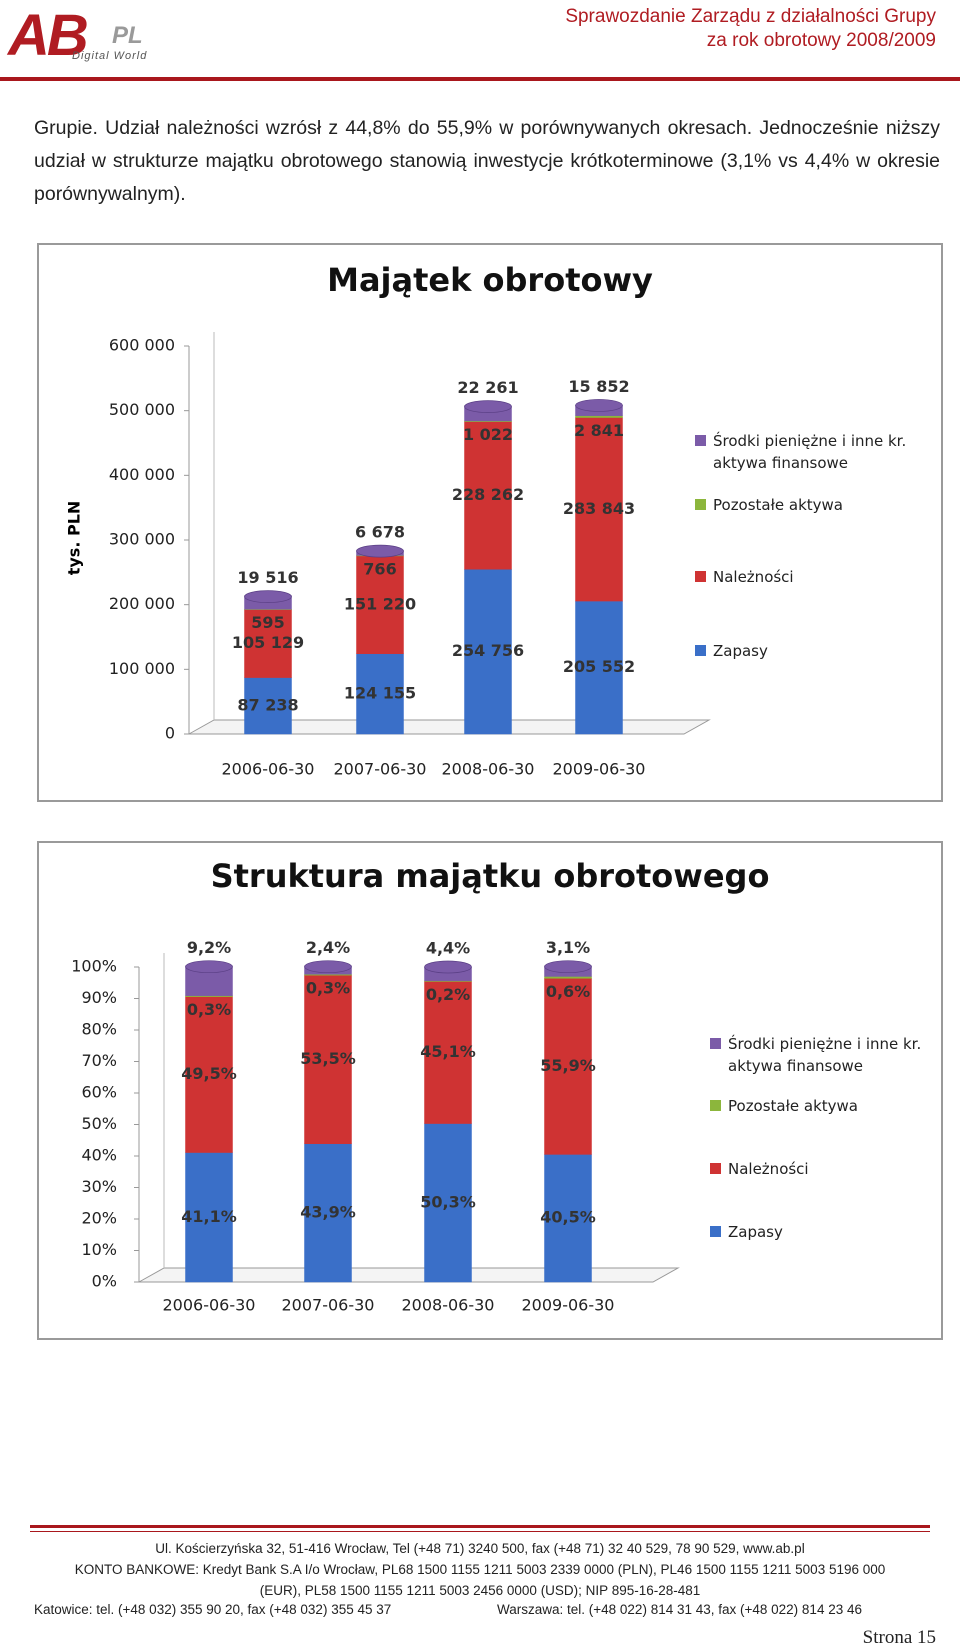 This screenshot has width=960, height=1649. I want to click on data-label: 53,5%, so click(328, 1058).